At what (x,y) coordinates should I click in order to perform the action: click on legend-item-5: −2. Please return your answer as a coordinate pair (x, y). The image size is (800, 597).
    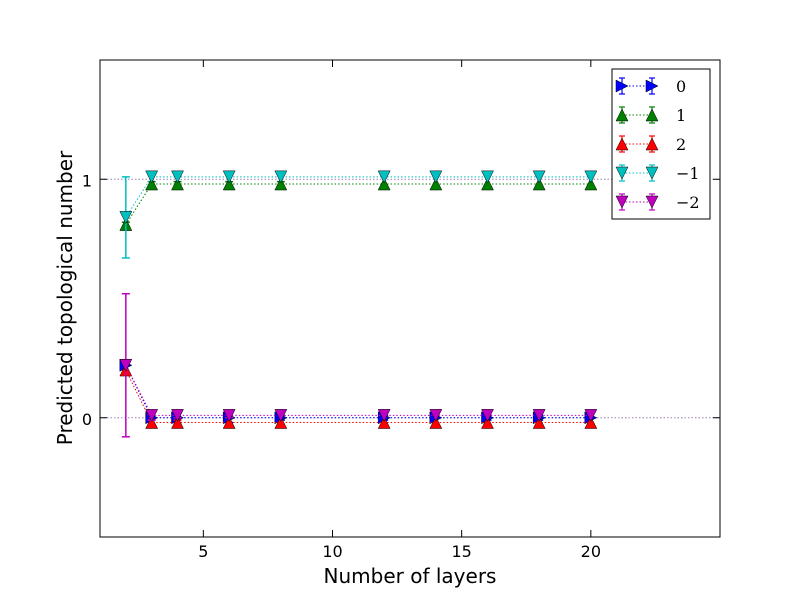
    Looking at the image, I should click on (657, 202).